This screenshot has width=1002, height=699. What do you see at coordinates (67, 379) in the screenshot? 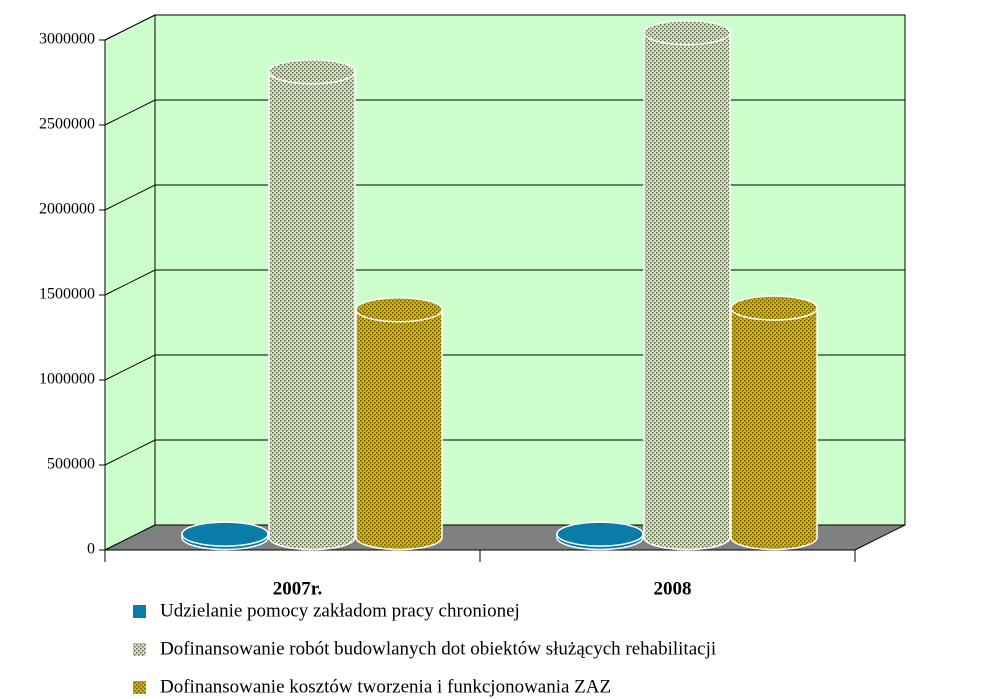
I see `y-tick-label: 1000000` at bounding box center [67, 379].